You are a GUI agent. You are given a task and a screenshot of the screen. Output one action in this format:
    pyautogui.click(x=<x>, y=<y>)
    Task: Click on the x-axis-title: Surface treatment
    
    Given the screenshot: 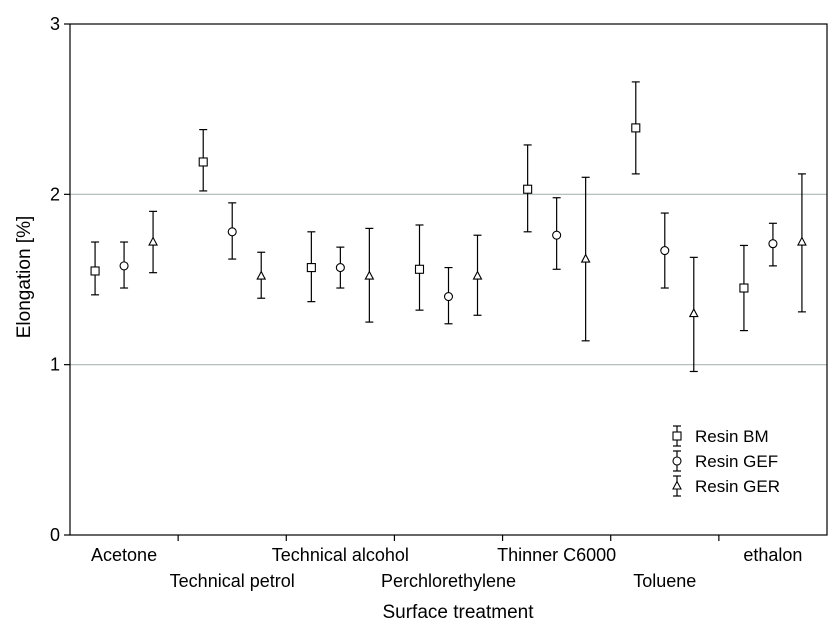 What is the action you would take?
    pyautogui.click(x=458, y=612)
    